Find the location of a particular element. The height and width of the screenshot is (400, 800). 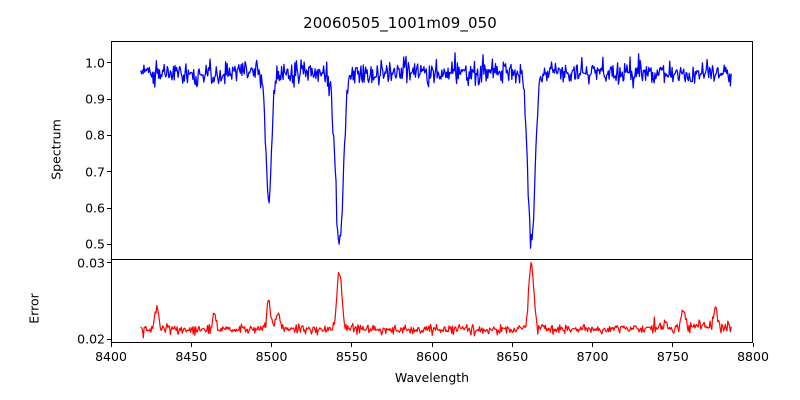

y-tick-label-spectrum: 0.9 is located at coordinates (95, 99).